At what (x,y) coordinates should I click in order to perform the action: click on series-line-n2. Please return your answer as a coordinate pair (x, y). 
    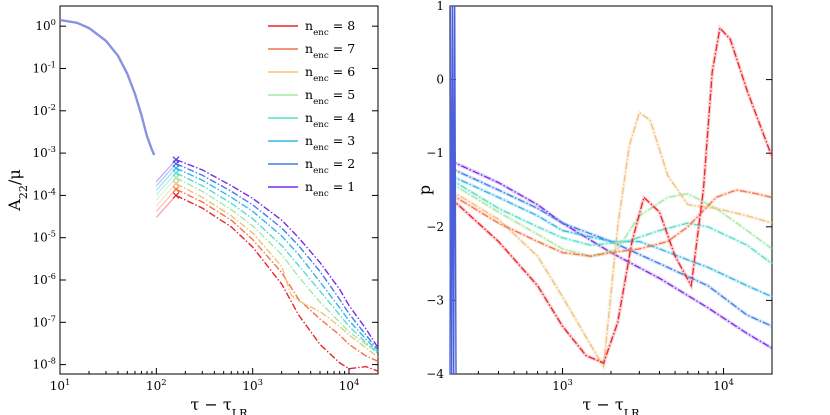
    Looking at the image, I should click on (277, 257).